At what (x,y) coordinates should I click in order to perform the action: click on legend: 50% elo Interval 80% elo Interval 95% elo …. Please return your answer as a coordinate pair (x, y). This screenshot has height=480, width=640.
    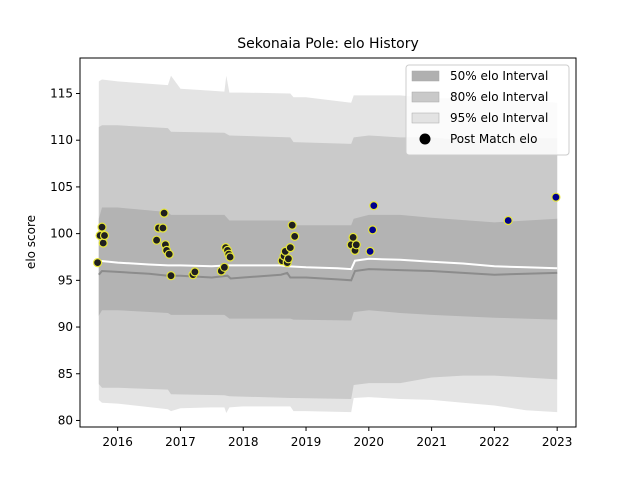
    Looking at the image, I should click on (487, 110).